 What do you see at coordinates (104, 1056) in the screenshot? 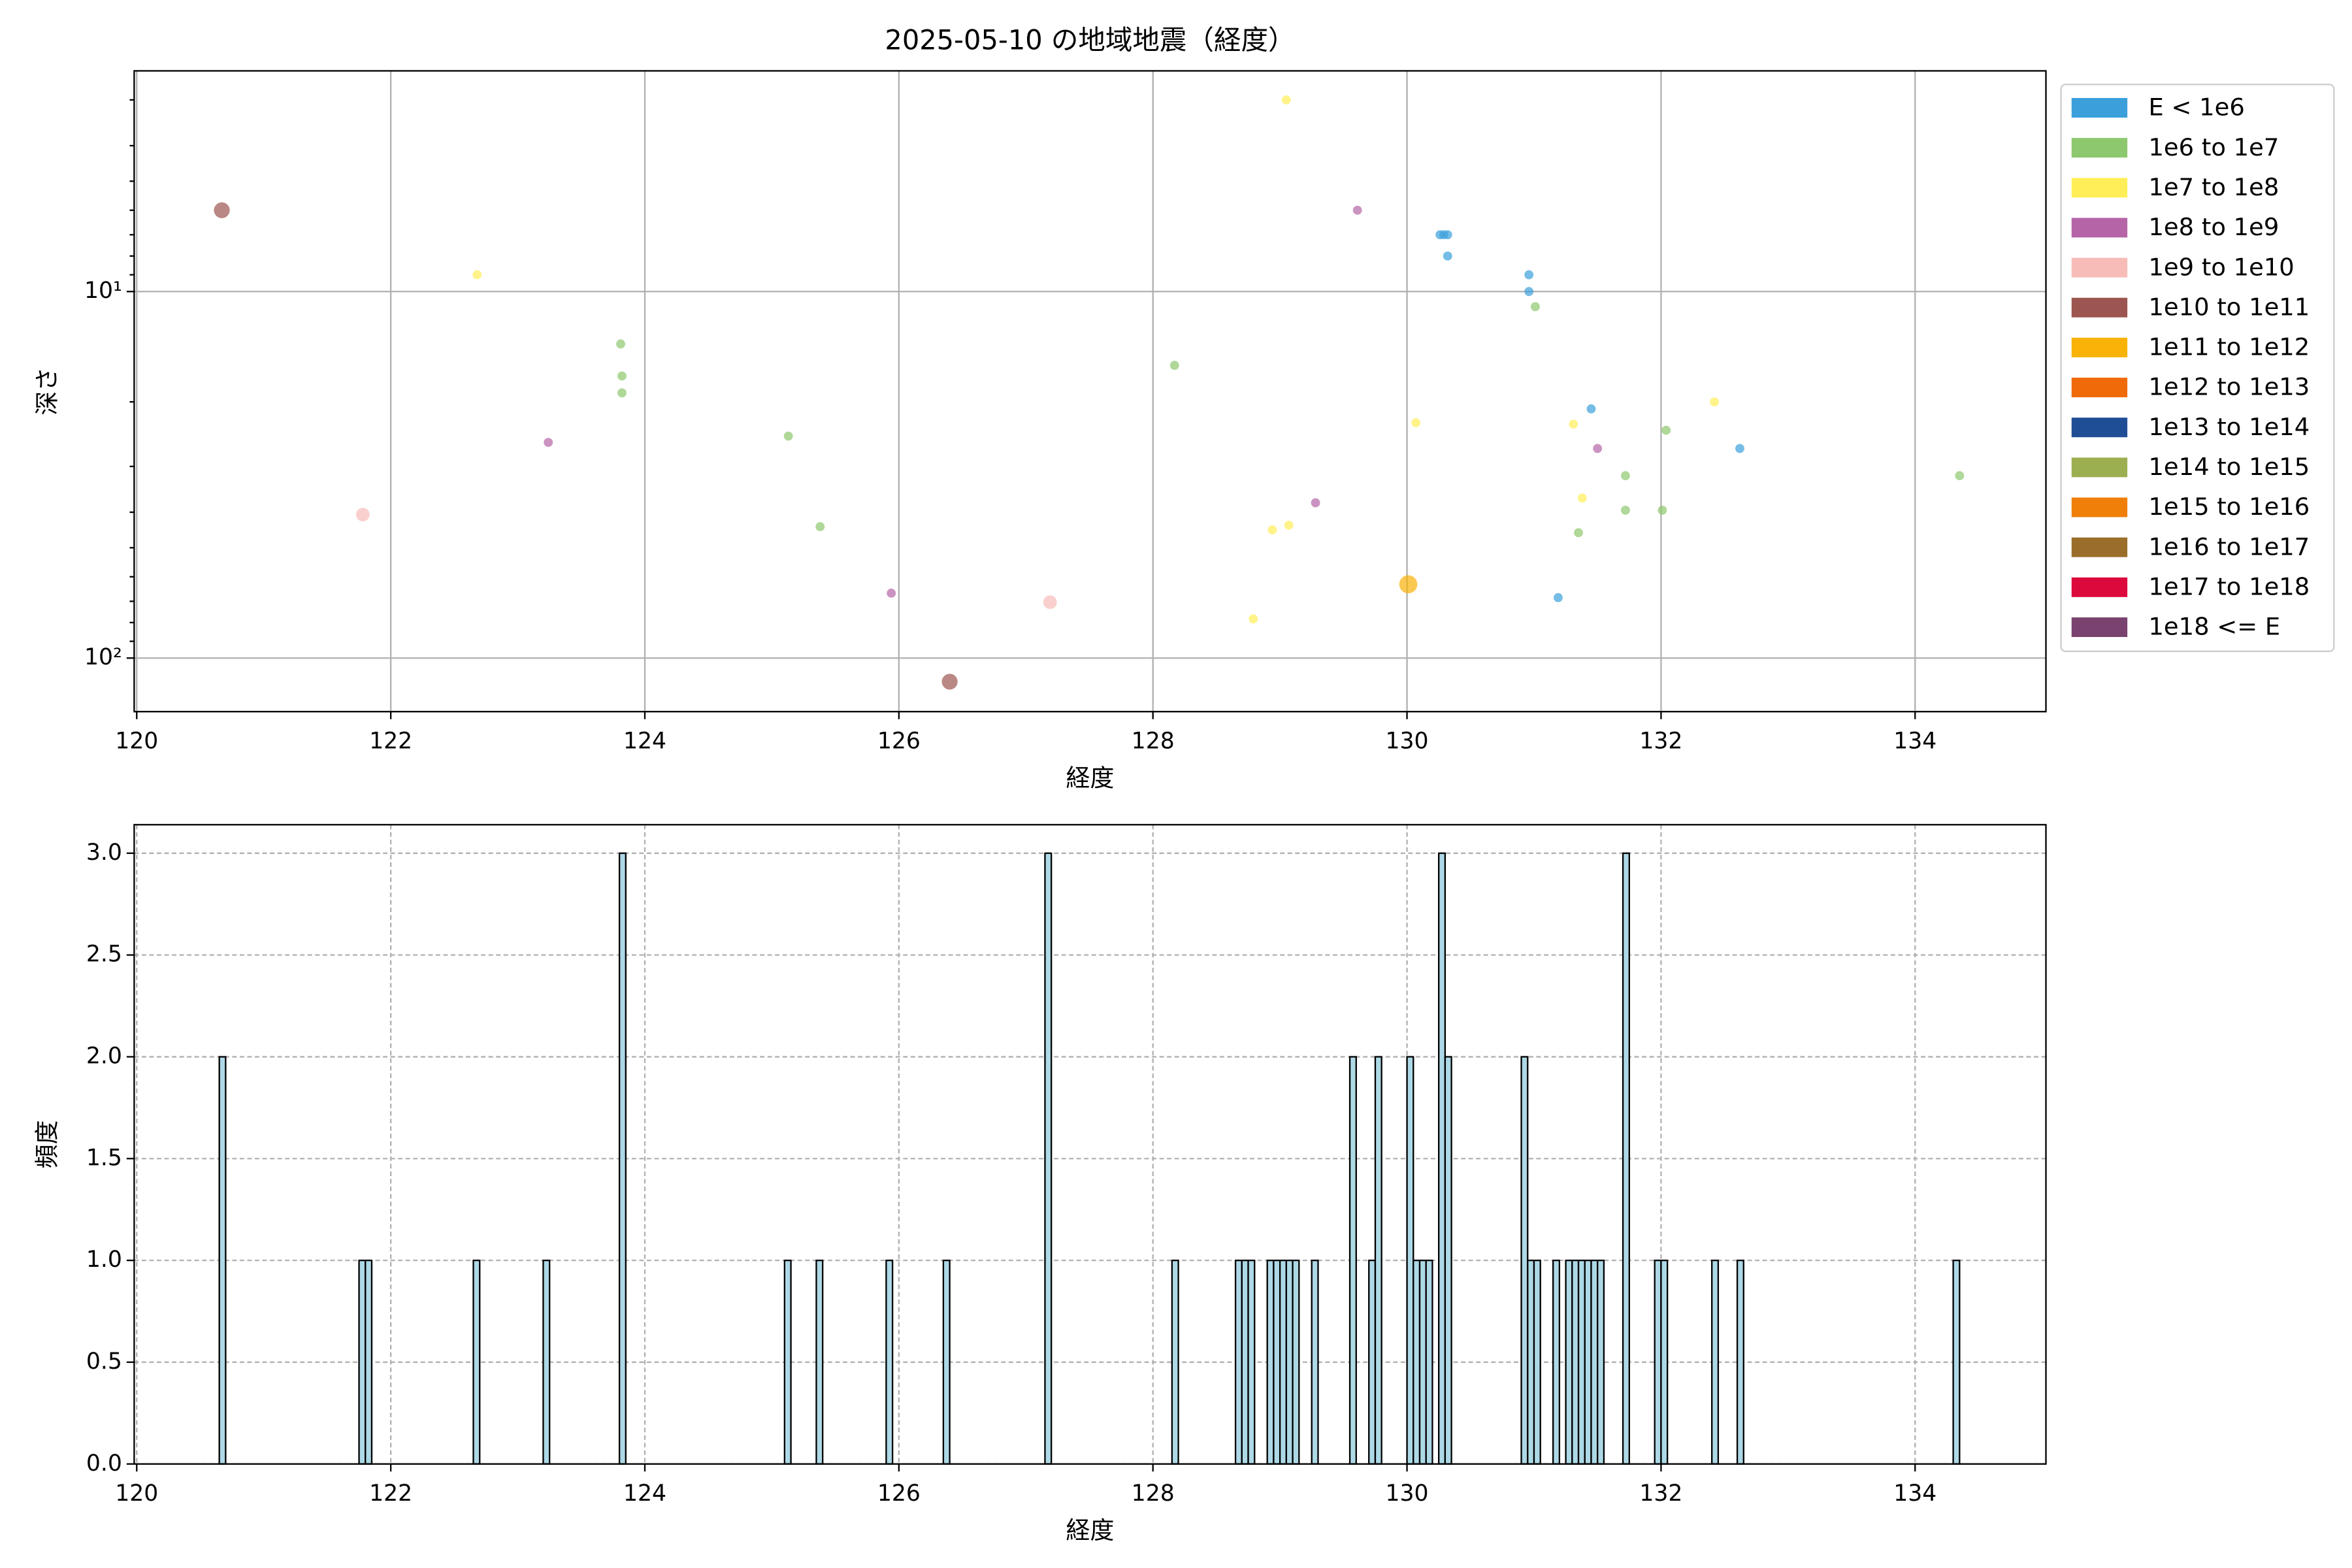
I see `y-tick-label: 2.0` at bounding box center [104, 1056].